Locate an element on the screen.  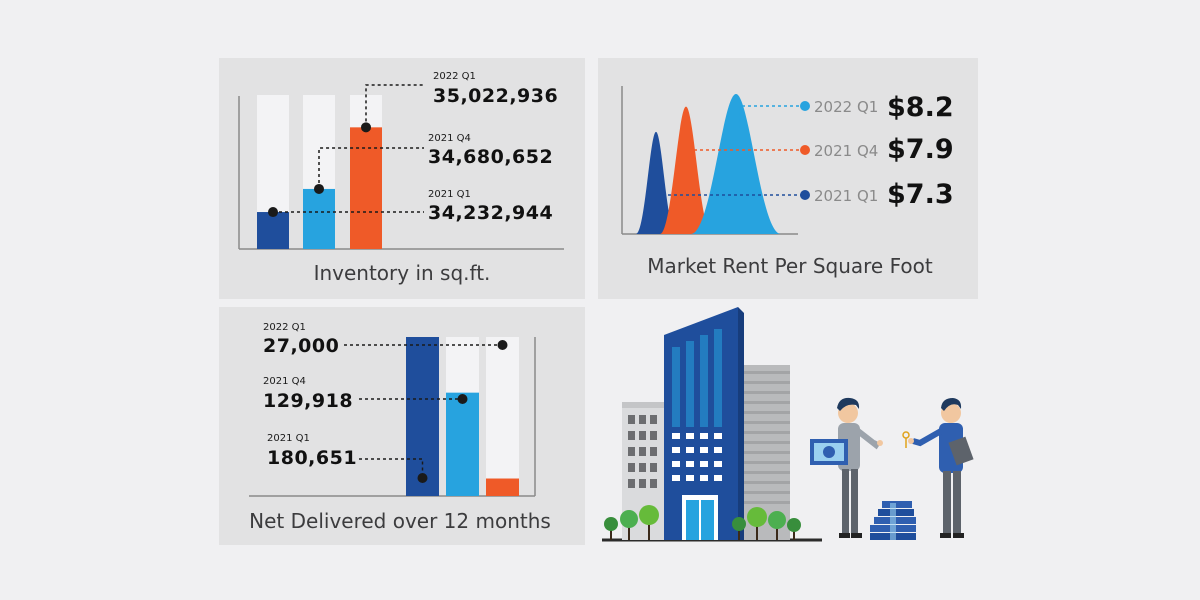
rent-period-2022q1: 2022 Q1 is located at coordinates (846, 107).